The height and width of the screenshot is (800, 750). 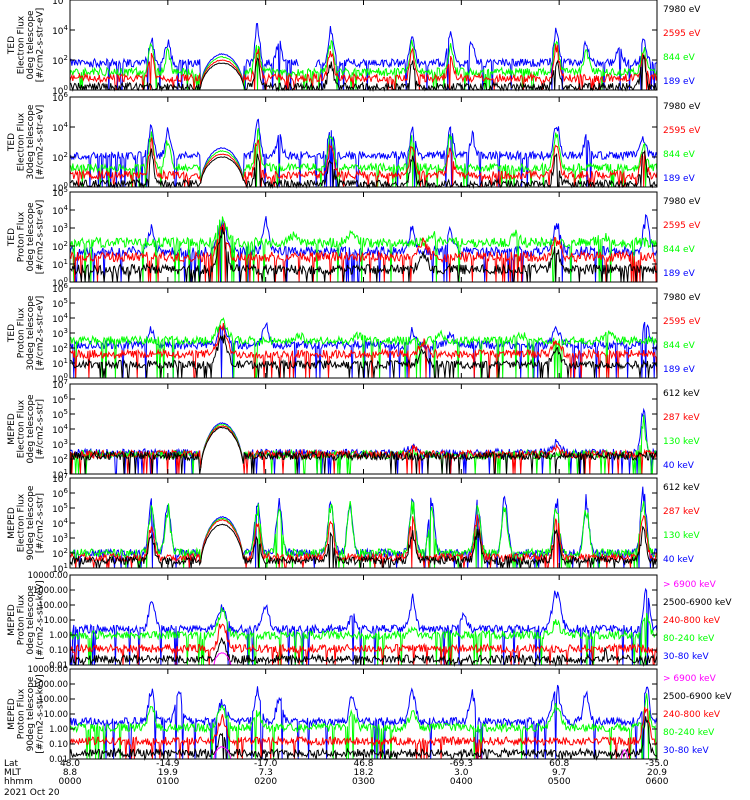 I want to click on y-axis-label: 90deg telescope, so click(x=31, y=713).